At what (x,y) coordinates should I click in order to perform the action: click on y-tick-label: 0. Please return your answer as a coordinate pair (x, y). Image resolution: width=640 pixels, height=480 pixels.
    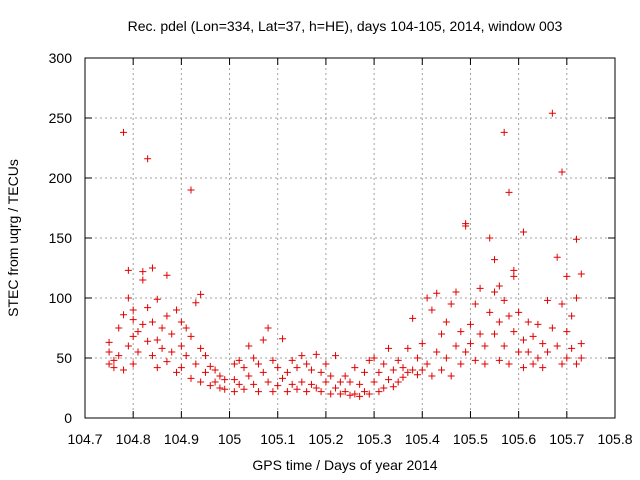
    Looking at the image, I should click on (68, 418).